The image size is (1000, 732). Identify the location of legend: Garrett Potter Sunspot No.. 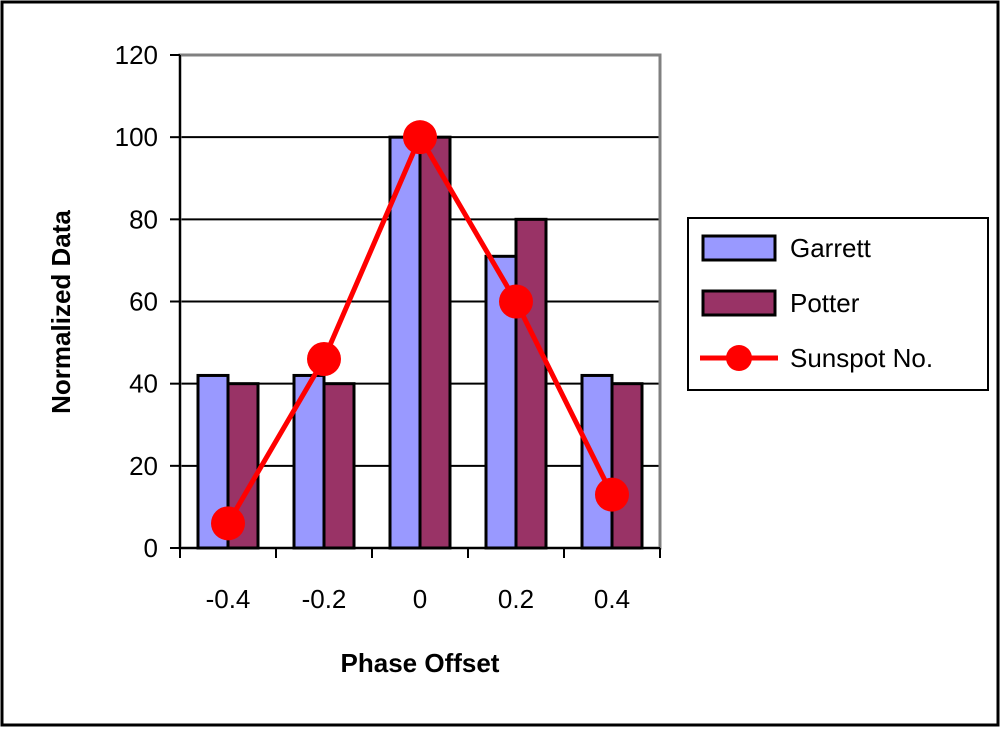
(838, 304).